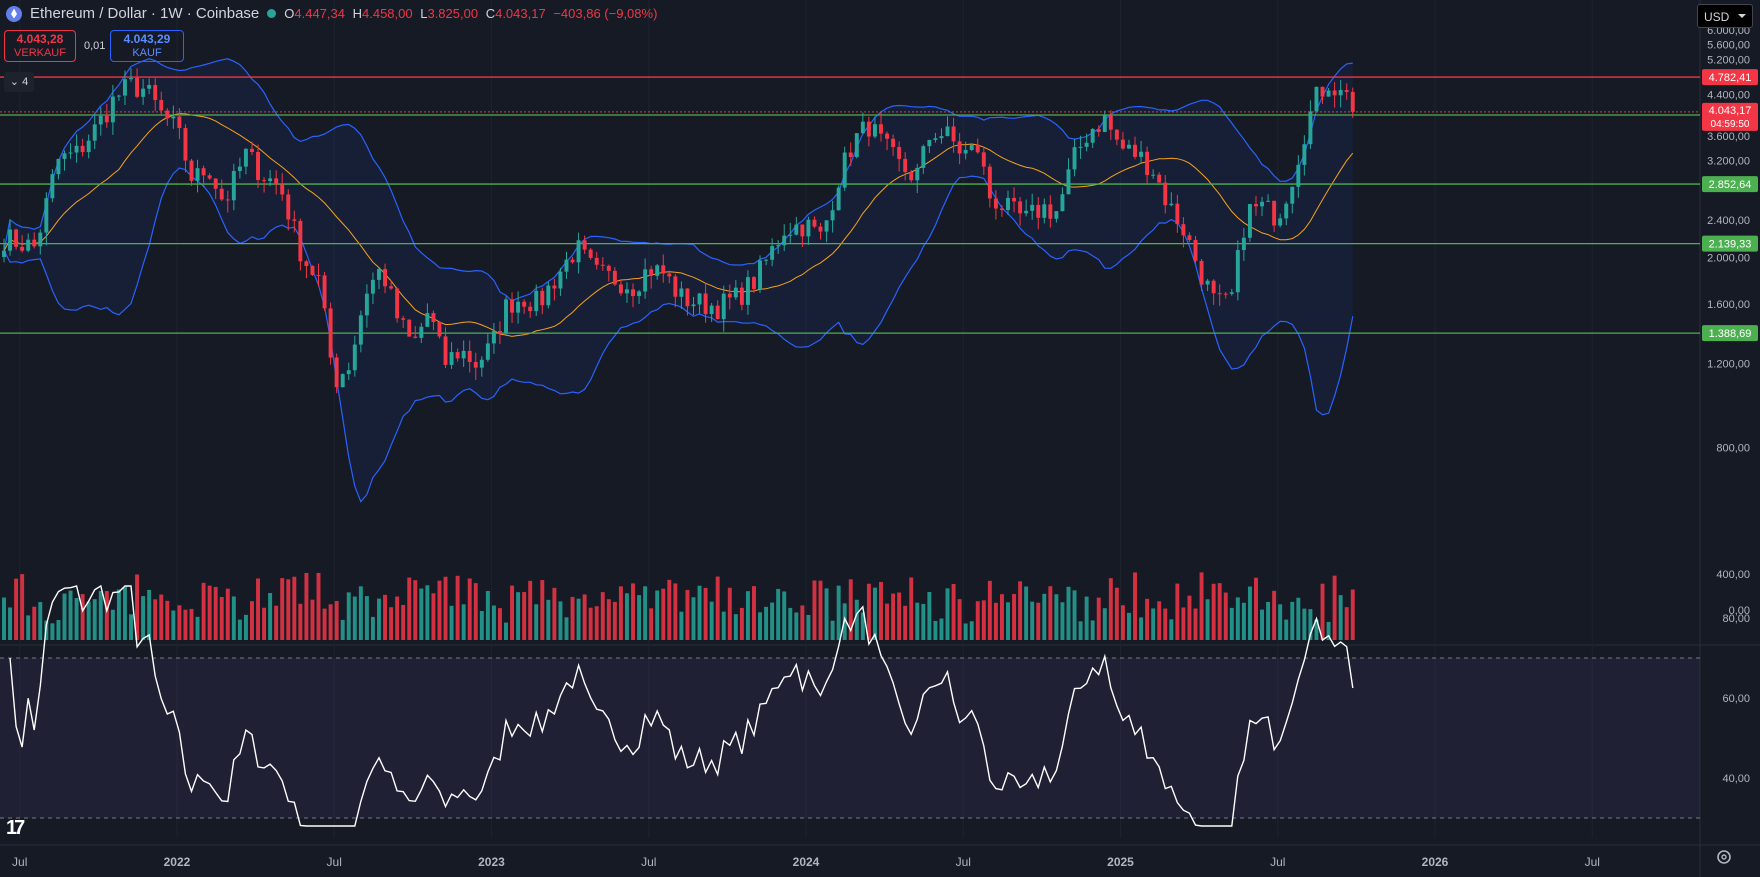  Describe the element at coordinates (1730, 334) in the screenshot. I see `level-label-text: 1.388,69` at that location.